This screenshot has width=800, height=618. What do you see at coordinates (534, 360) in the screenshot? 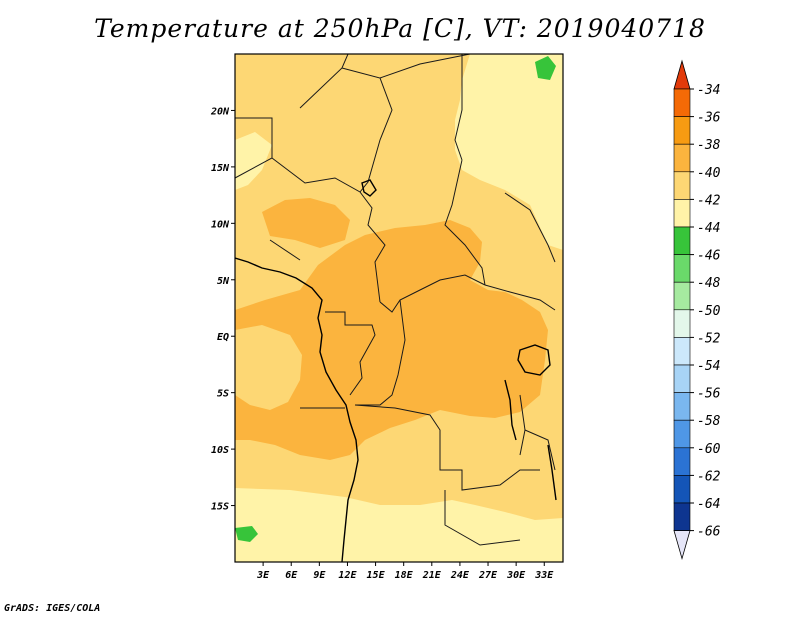
I see `lake-victoria` at bounding box center [534, 360].